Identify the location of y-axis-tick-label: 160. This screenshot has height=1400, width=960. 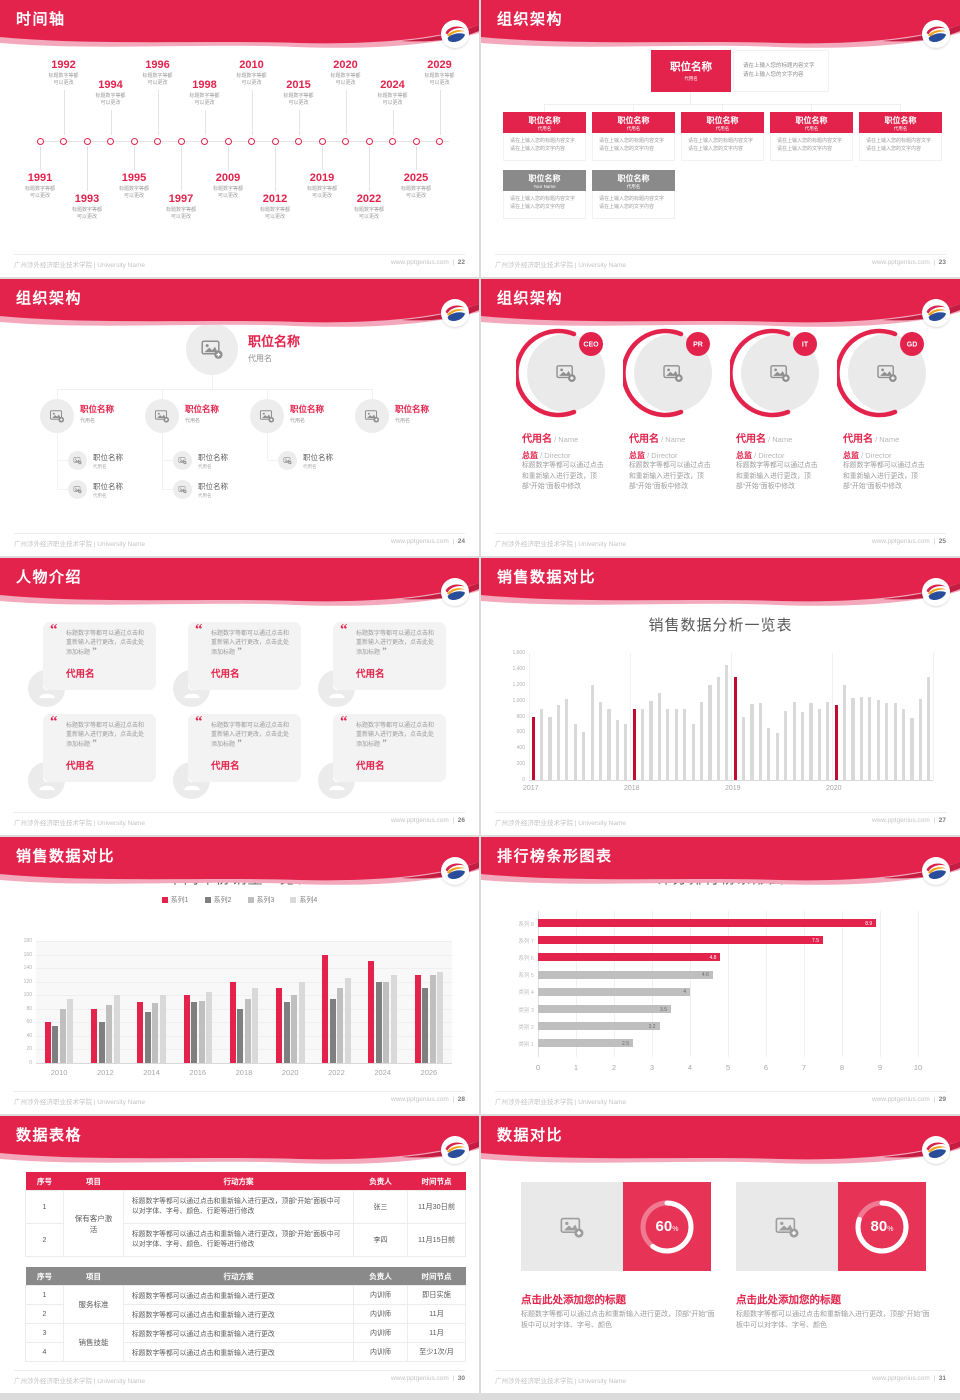
(27, 954).